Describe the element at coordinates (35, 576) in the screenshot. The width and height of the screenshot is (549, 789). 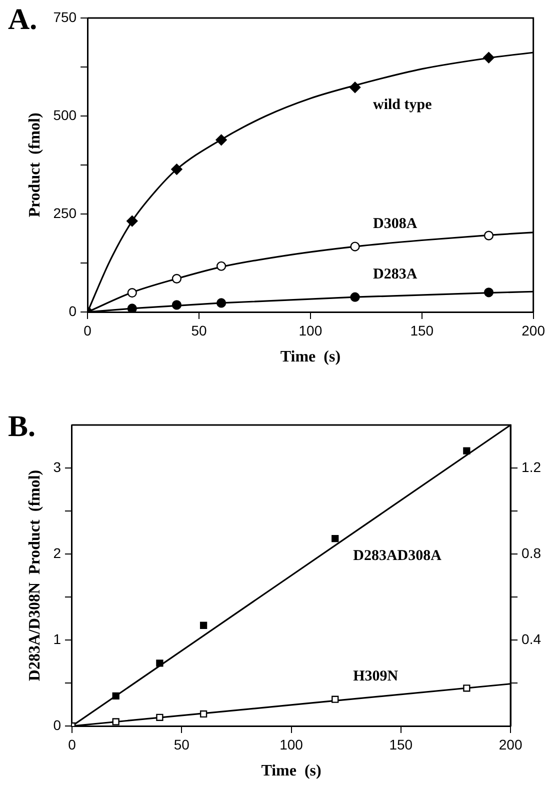
I see `y-axis-title: D283A/D308N Product (fmol)` at that location.